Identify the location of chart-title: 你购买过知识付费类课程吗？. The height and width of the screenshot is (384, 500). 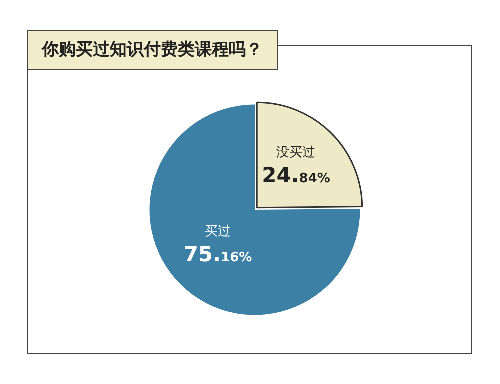
(152, 50).